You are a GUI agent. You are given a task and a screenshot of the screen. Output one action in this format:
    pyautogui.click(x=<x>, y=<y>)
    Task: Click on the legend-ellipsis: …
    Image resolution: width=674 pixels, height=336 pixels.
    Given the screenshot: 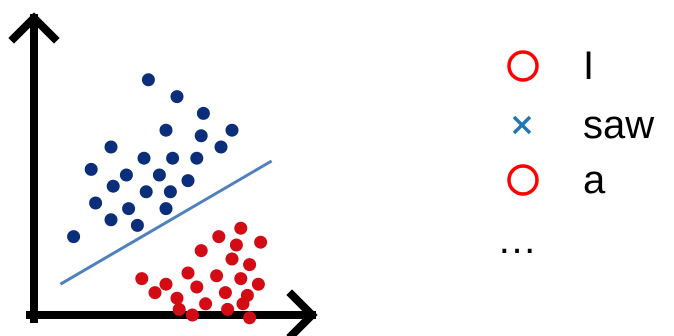 What is the action you would take?
    pyautogui.click(x=517, y=240)
    